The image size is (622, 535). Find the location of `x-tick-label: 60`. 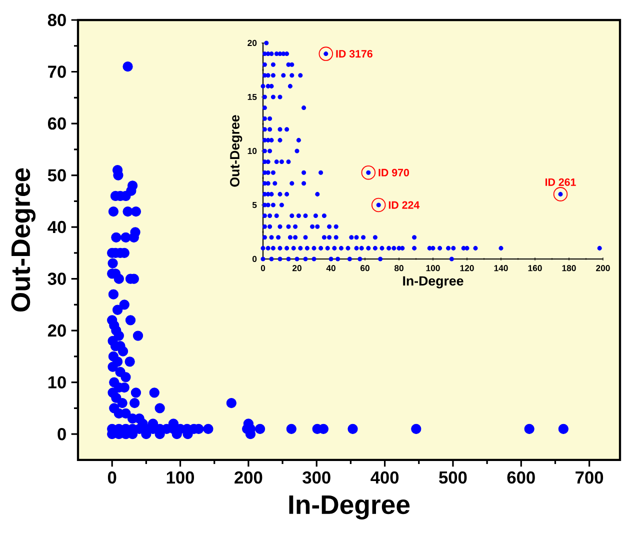

x-tick-label: 60 is located at coordinates (365, 268).